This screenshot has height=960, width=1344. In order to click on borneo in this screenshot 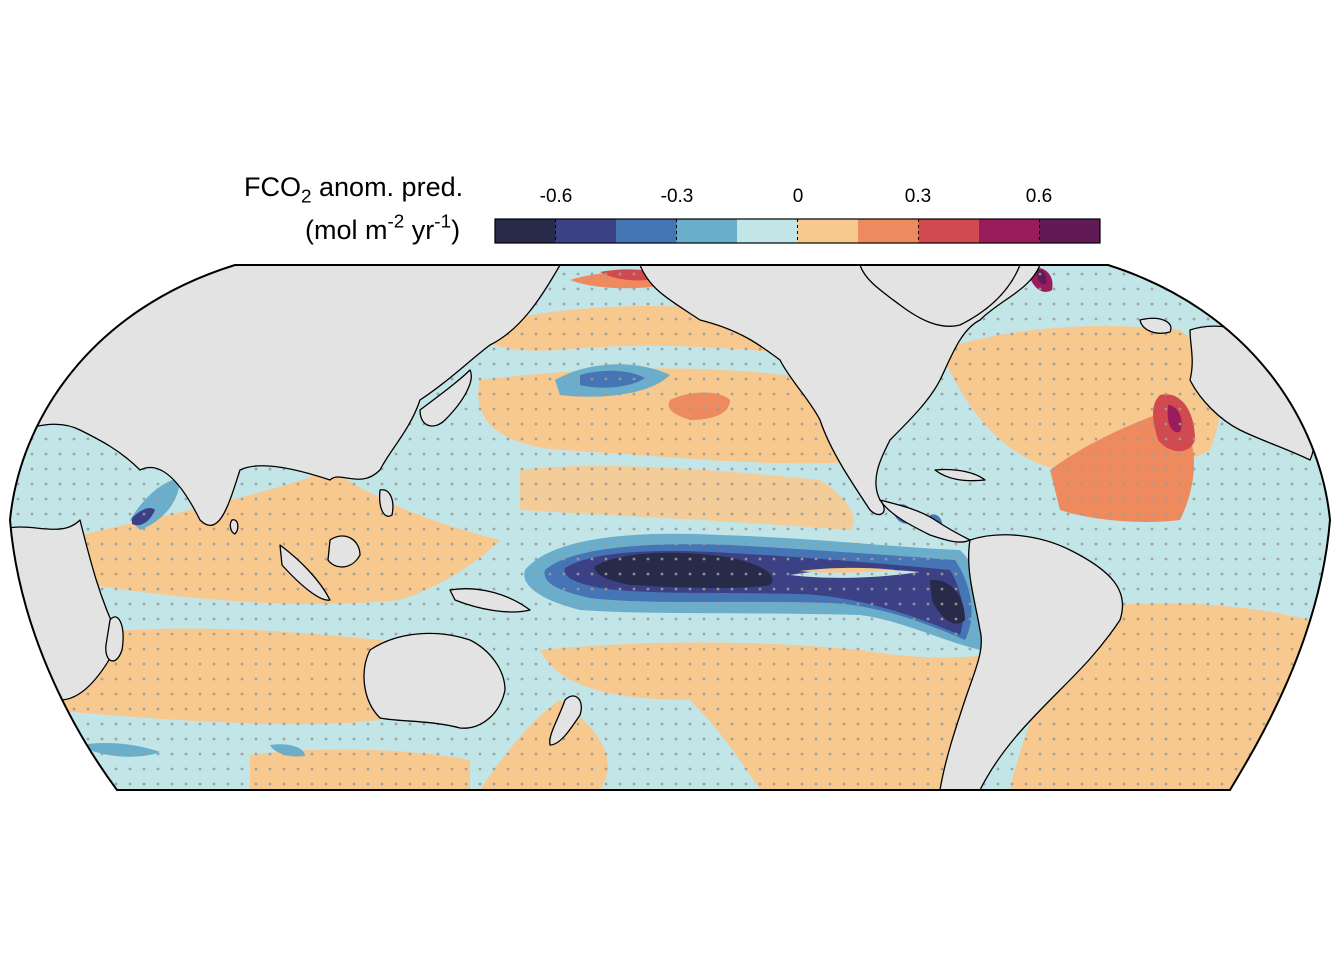, I will do `click(344, 551)`.